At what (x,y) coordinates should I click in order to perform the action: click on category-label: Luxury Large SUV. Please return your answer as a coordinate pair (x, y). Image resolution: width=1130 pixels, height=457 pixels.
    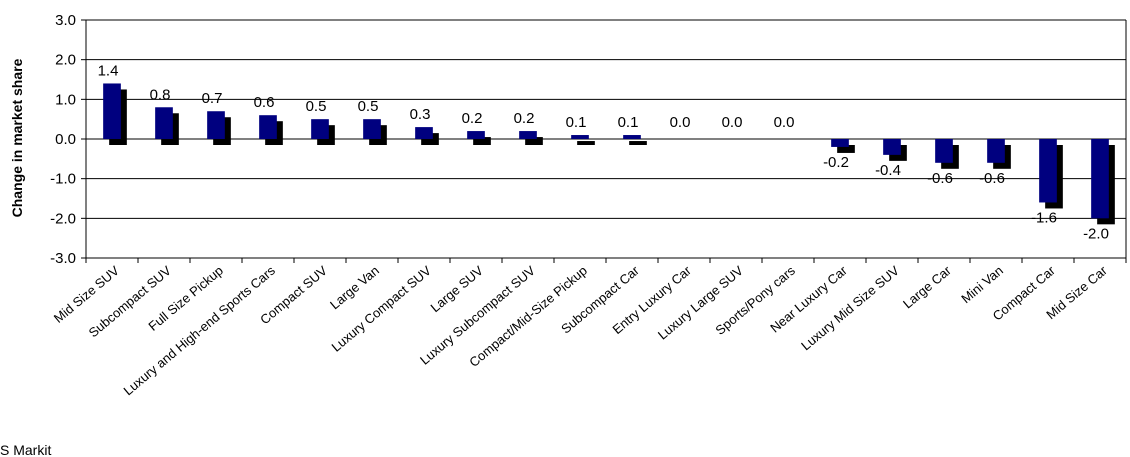
    Looking at the image, I should click on (700, 303).